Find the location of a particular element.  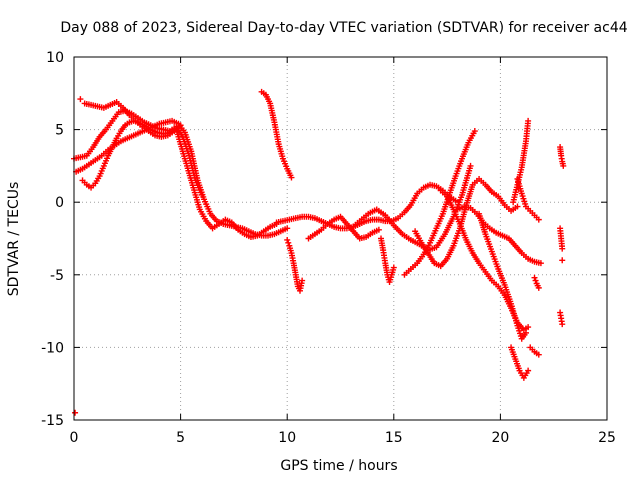

series-track-f is located at coordinates (366, 206).